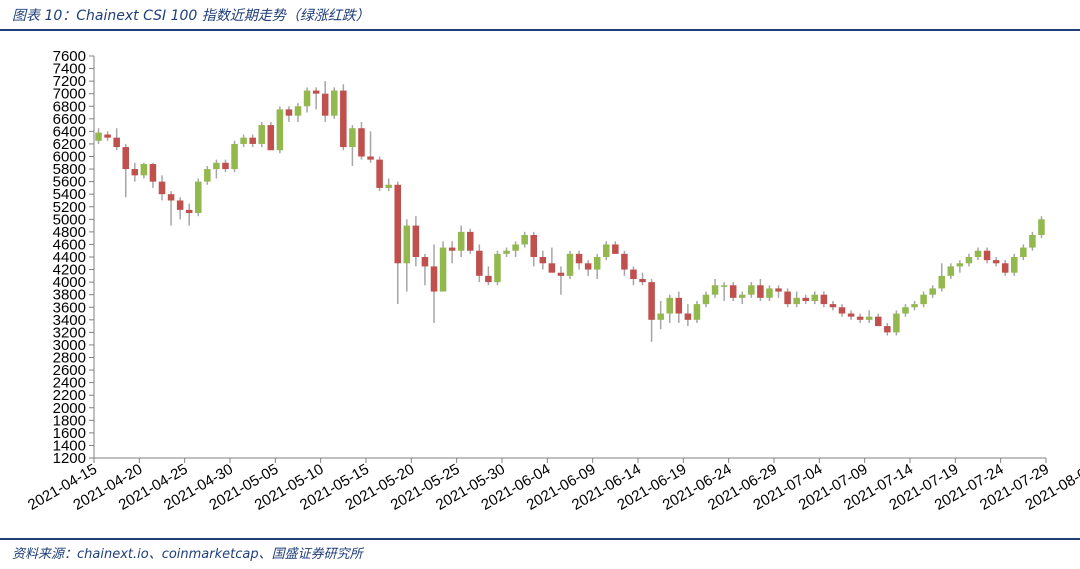 Image resolution: width=1080 pixels, height=569 pixels. What do you see at coordinates (540, 539) in the screenshot?
I see `footer-rule` at bounding box center [540, 539].